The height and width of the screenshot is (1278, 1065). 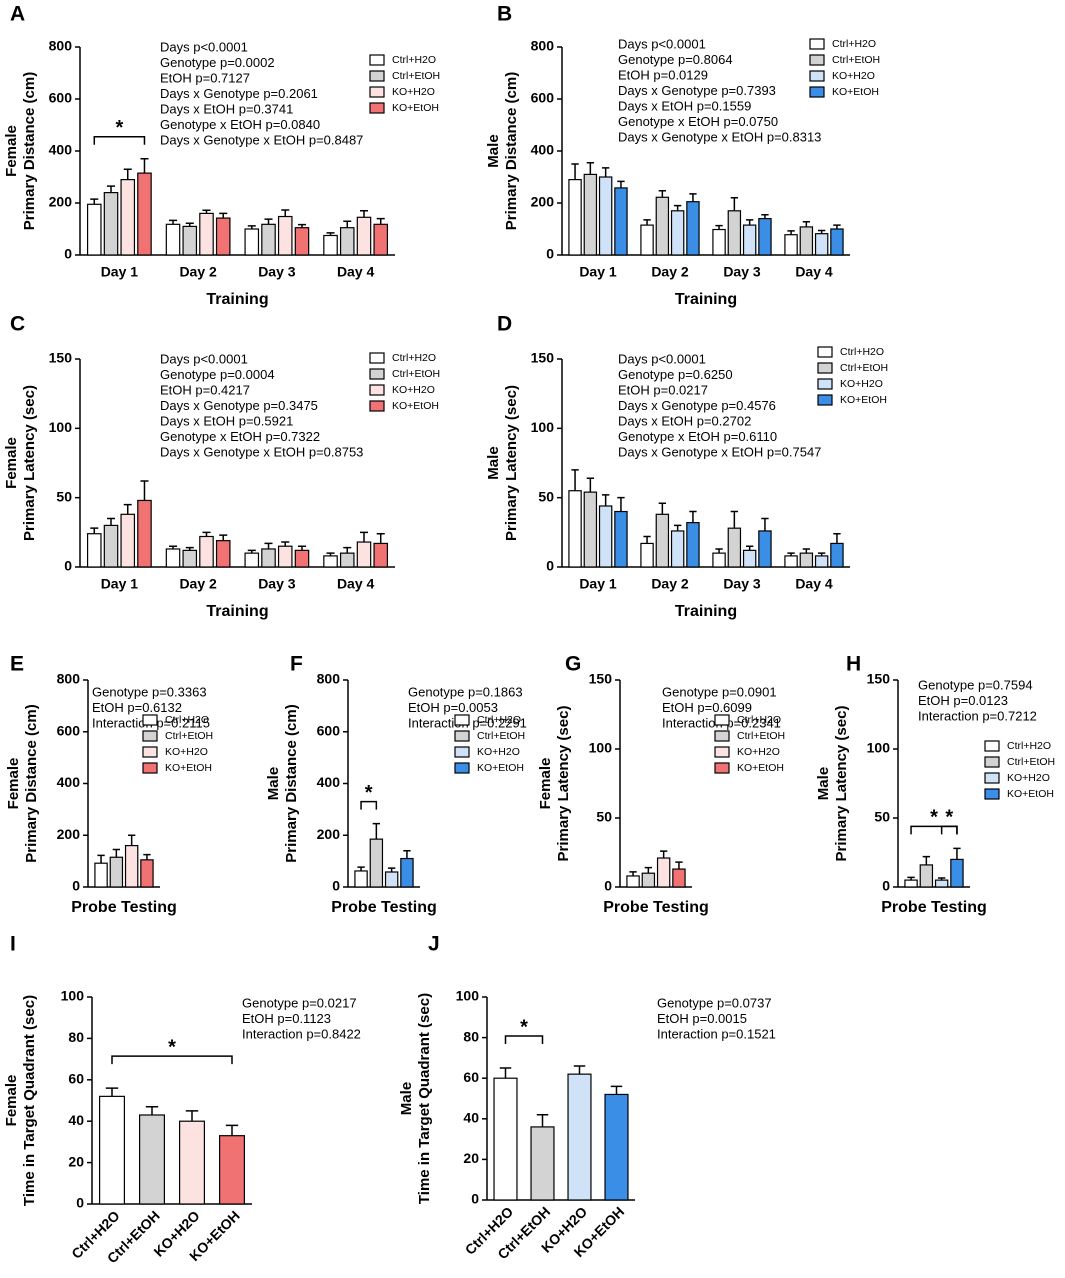 I want to click on significance-bracket, so click(x=524, y=1040).